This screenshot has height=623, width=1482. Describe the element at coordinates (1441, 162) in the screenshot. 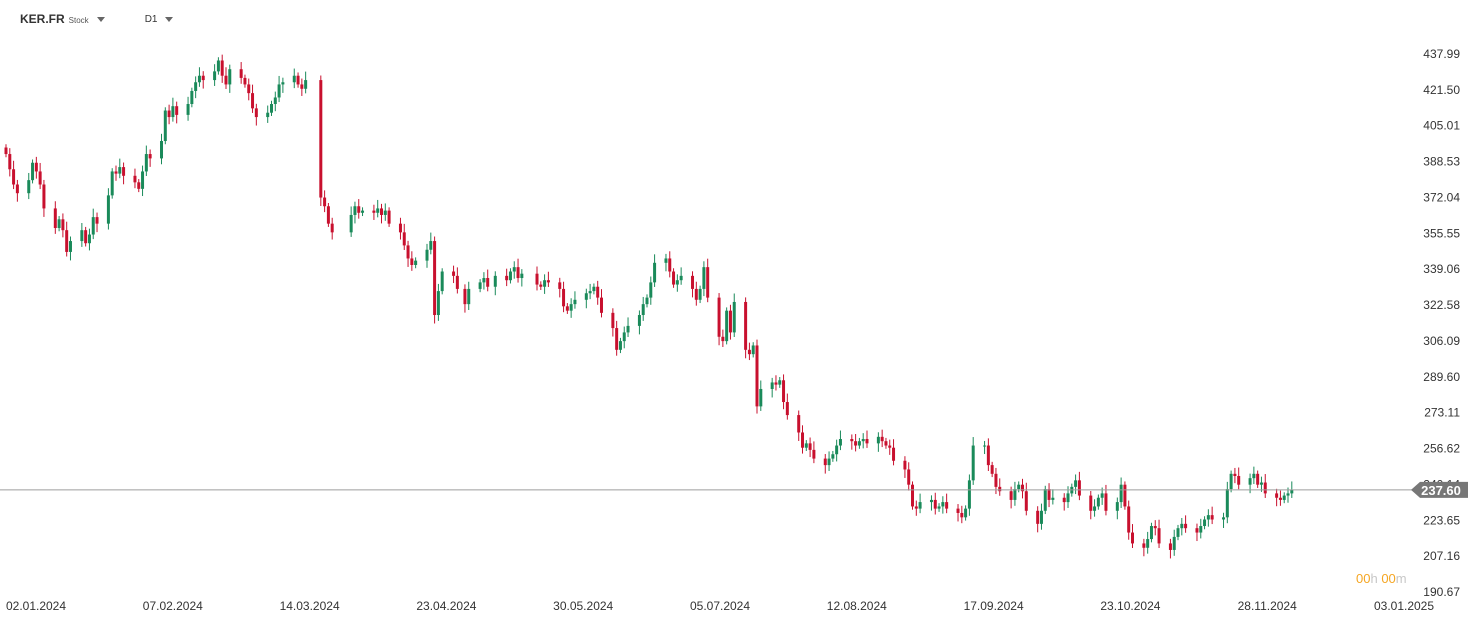

I see `y-tick-label: 388.53` at that location.